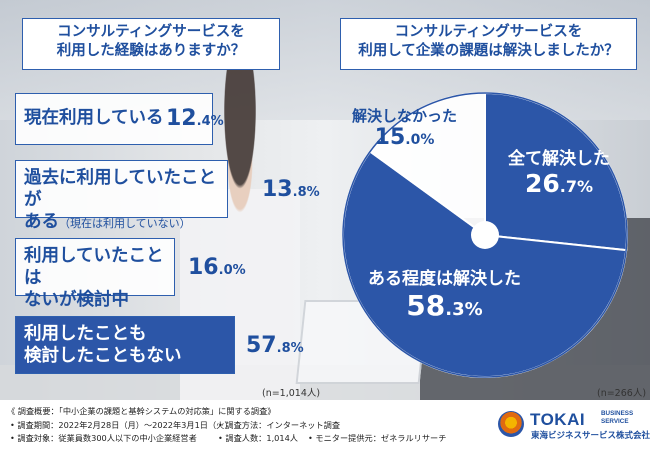 The height and width of the screenshot is (450, 650). What do you see at coordinates (94, 278) in the screenshot?
I see `bar-considering-label: 利用していたことは ないが検討中` at bounding box center [94, 278].